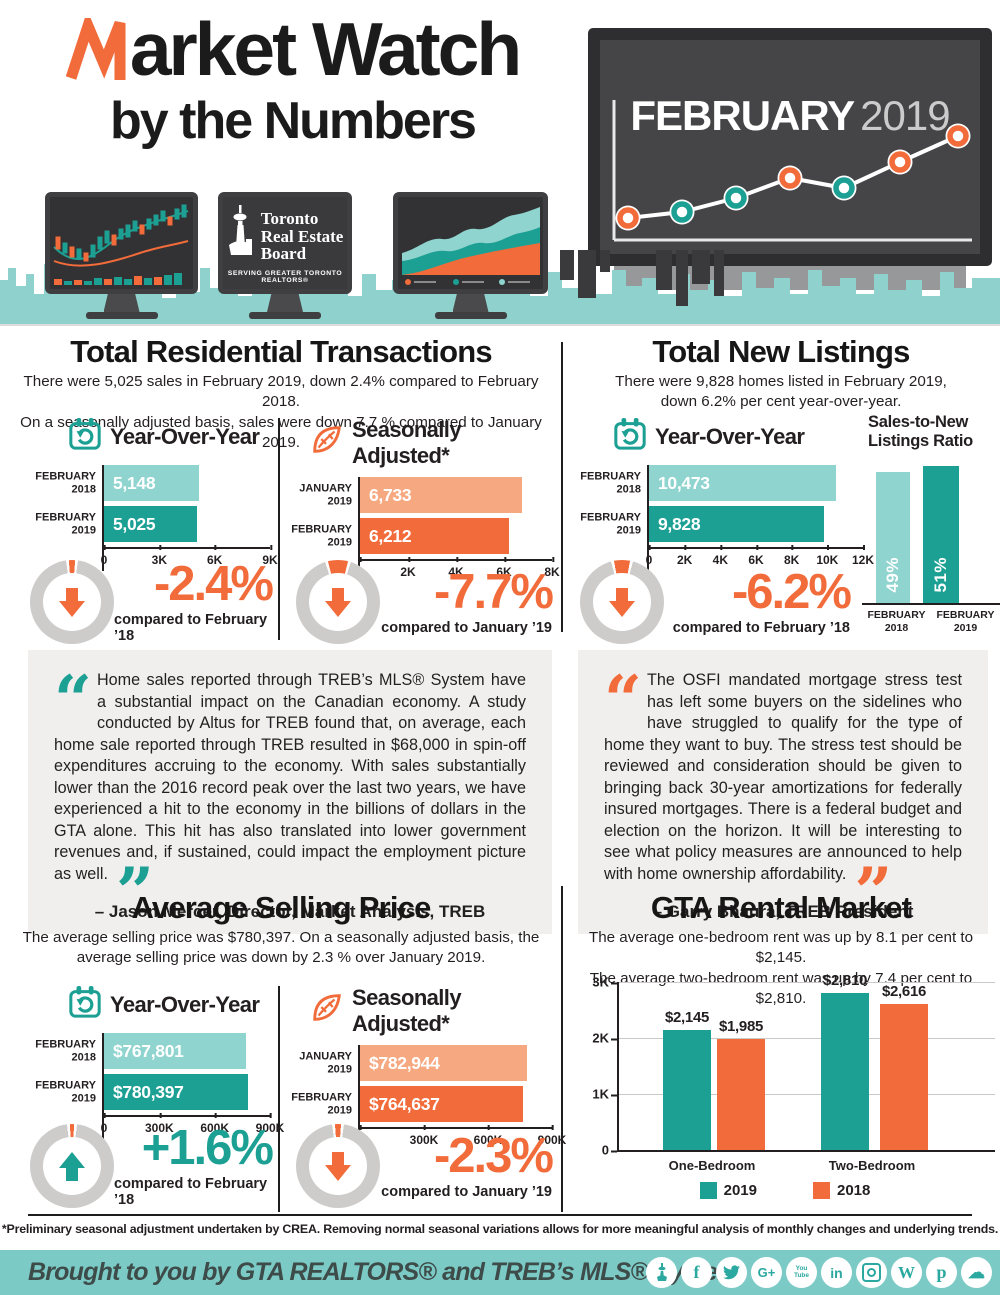  Describe the element at coordinates (96, 48) in the screenshot. I see `market-watch-zigzag-m-icon` at that location.